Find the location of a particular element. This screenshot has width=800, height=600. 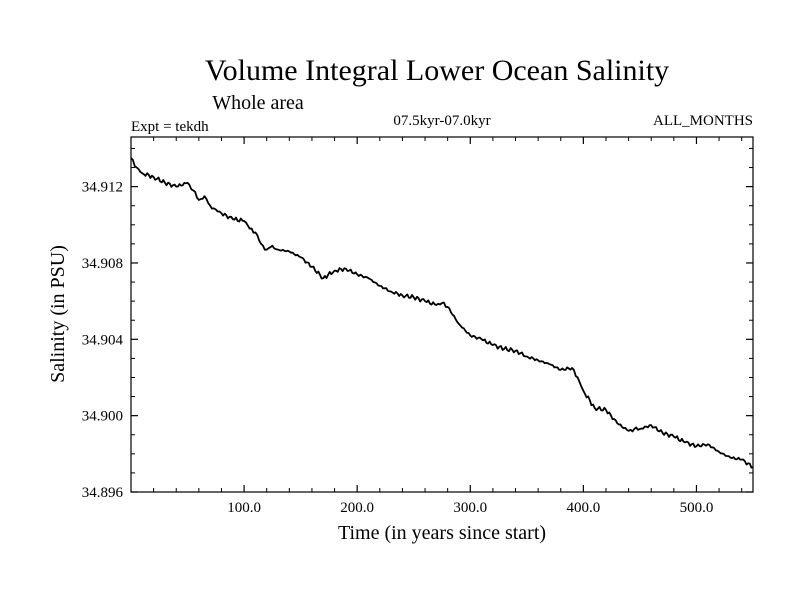

y-tick-label: 34.908 is located at coordinates (102, 264).